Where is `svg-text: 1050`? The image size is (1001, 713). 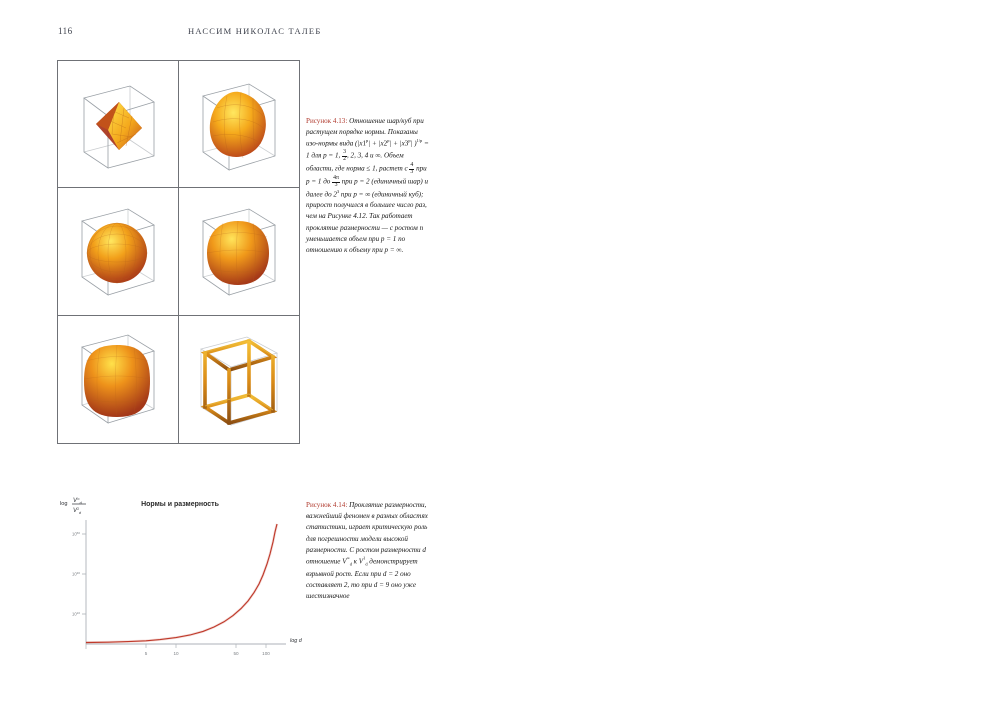 svg-text: 1050 is located at coordinates (76, 534).